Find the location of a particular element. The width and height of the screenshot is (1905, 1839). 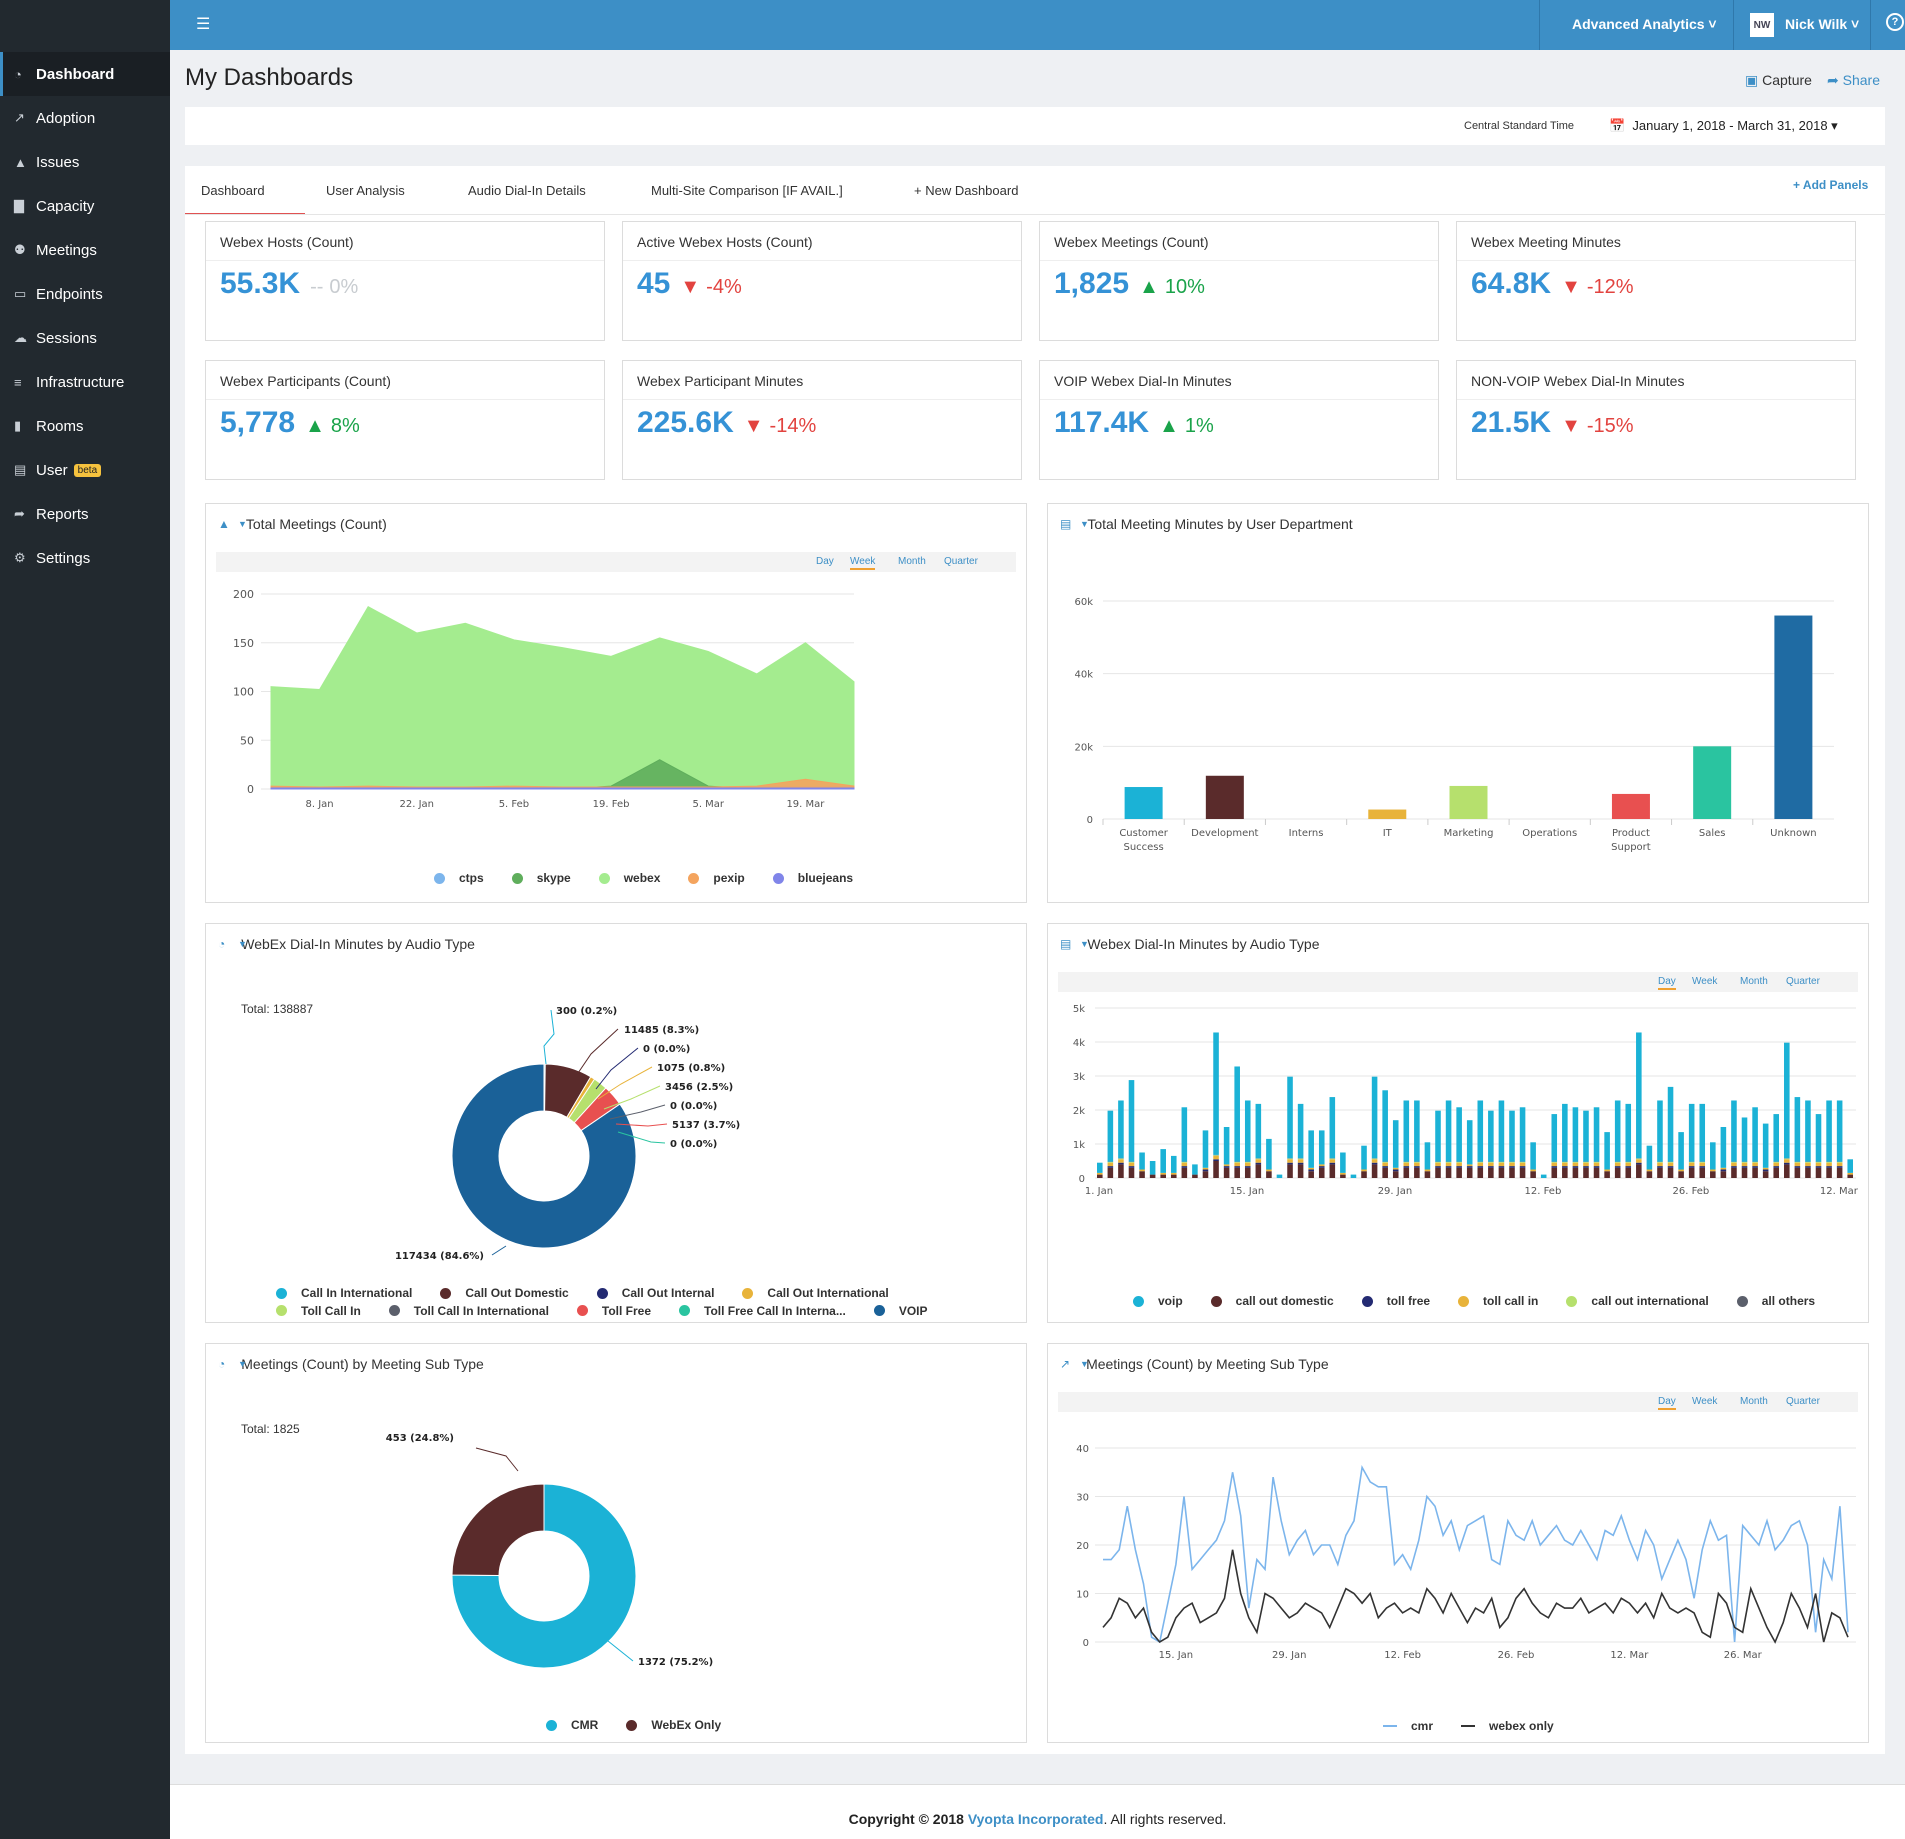

legend-item: Call Out Internal is located at coordinates (662, 1293).